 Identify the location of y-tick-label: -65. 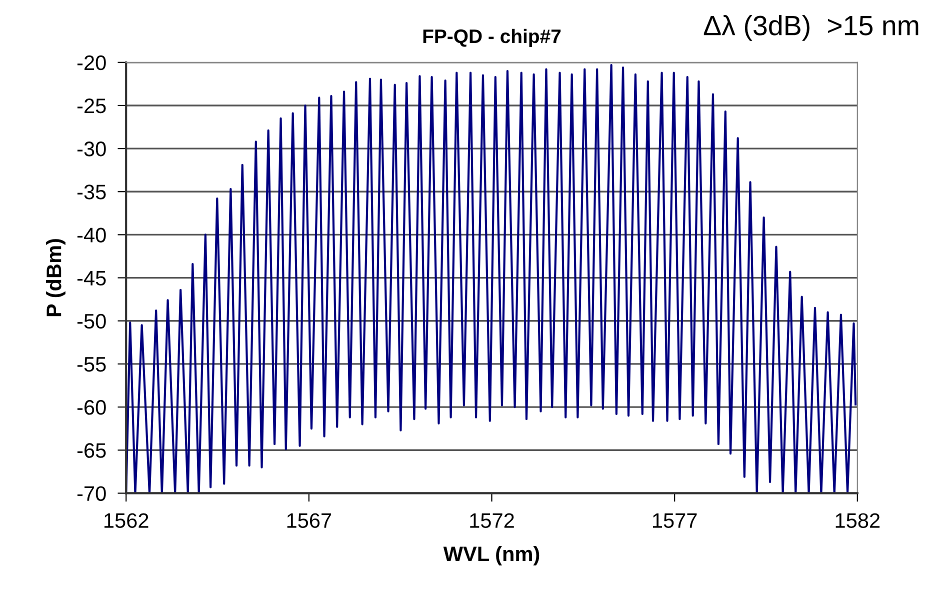
(91, 450).